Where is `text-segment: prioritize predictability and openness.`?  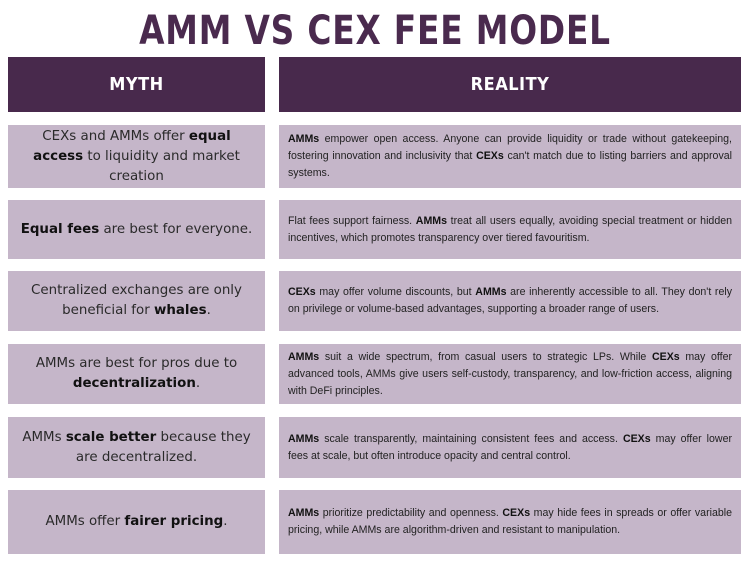
text-segment: prioritize predictability and openness. is located at coordinates (411, 513).